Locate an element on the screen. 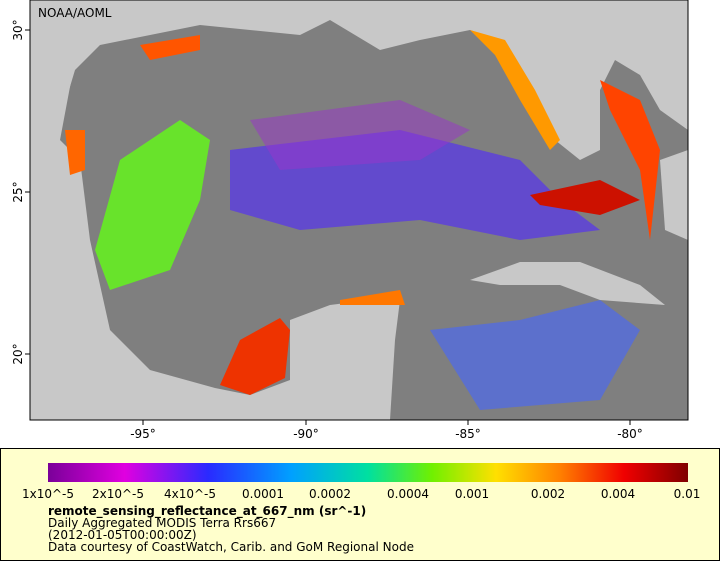 The image size is (720, 565). lon-axis: -95° -90° -85° -80° is located at coordinates (386, 430).